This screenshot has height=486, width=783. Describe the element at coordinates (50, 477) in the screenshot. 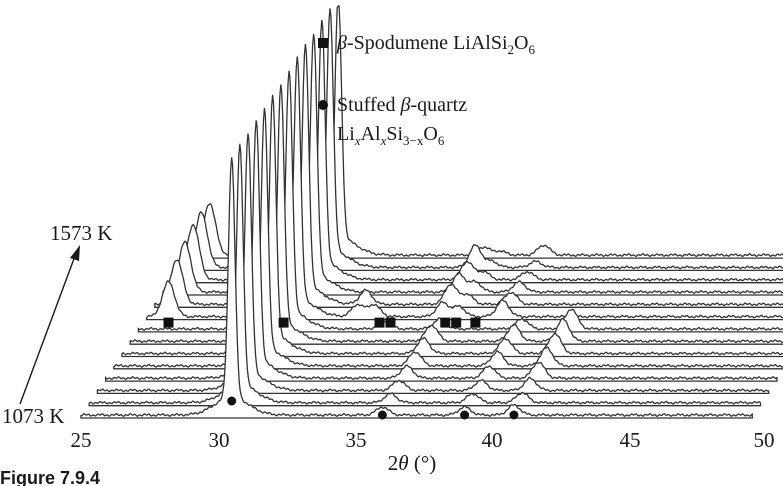

I see `figure-caption: Figure 7.9.4` at that location.